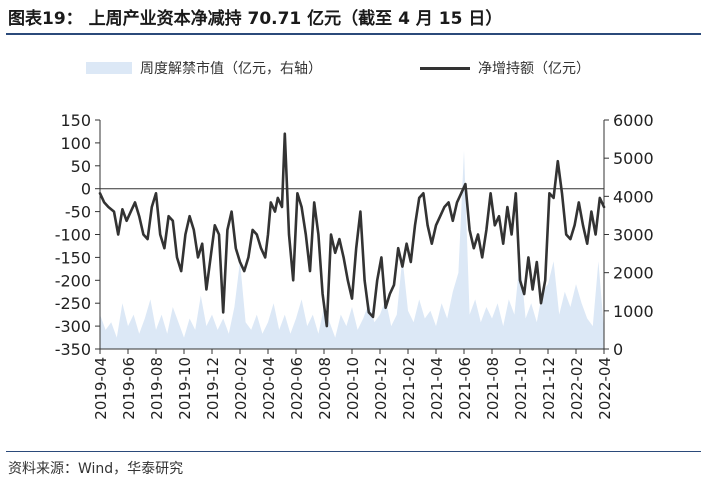 The image size is (707, 488). I want to click on y-left-tick-label: -100, so click(73, 235).